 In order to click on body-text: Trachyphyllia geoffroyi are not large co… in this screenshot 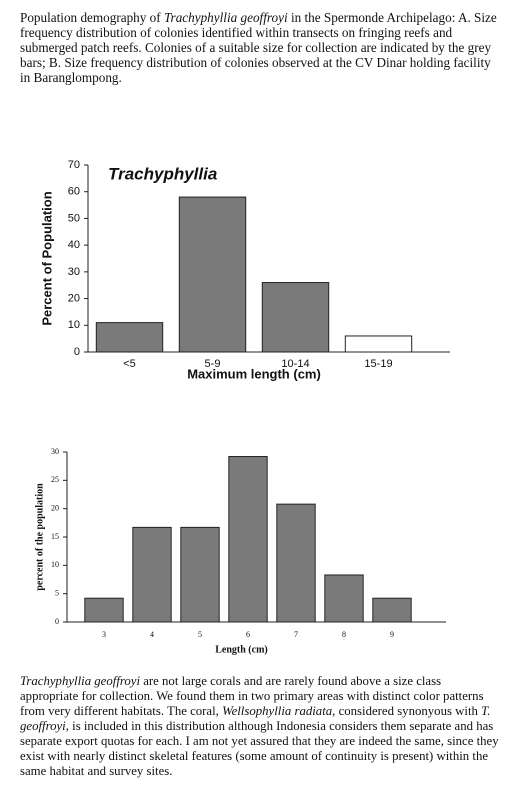, I will do `click(261, 726)`.